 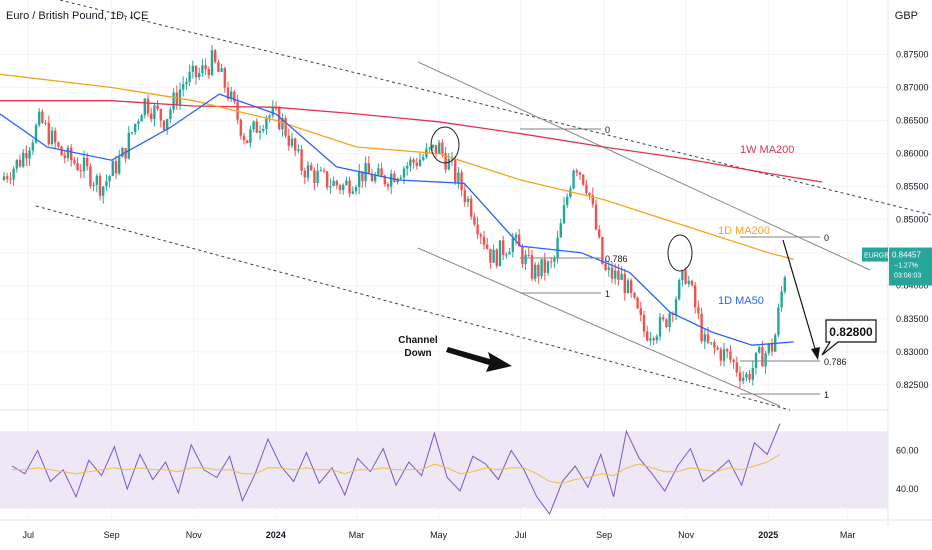 I want to click on highlight-circle, so click(x=445, y=145).